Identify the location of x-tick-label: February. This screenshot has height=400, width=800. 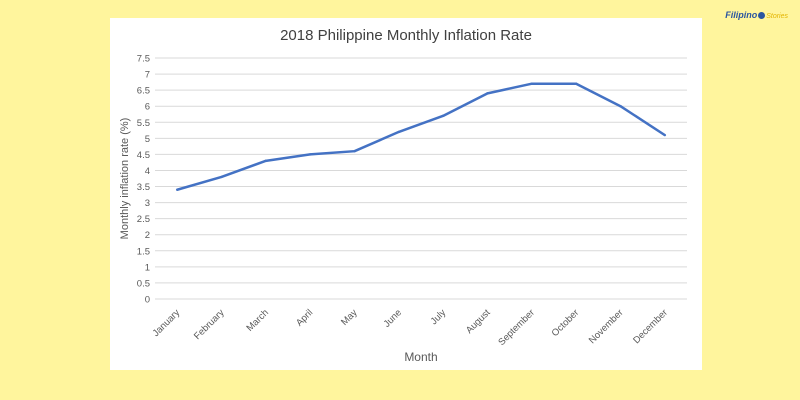
(209, 324).